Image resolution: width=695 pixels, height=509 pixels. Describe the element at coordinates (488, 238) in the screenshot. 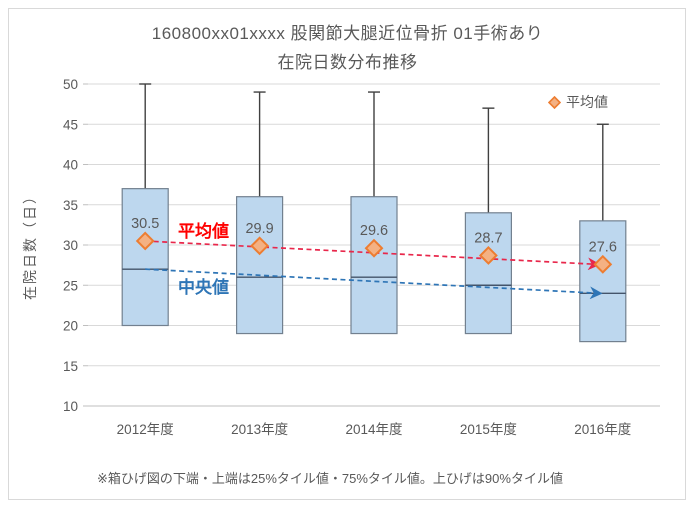

I see `mean-data-label-2015年度: 28.7` at that location.